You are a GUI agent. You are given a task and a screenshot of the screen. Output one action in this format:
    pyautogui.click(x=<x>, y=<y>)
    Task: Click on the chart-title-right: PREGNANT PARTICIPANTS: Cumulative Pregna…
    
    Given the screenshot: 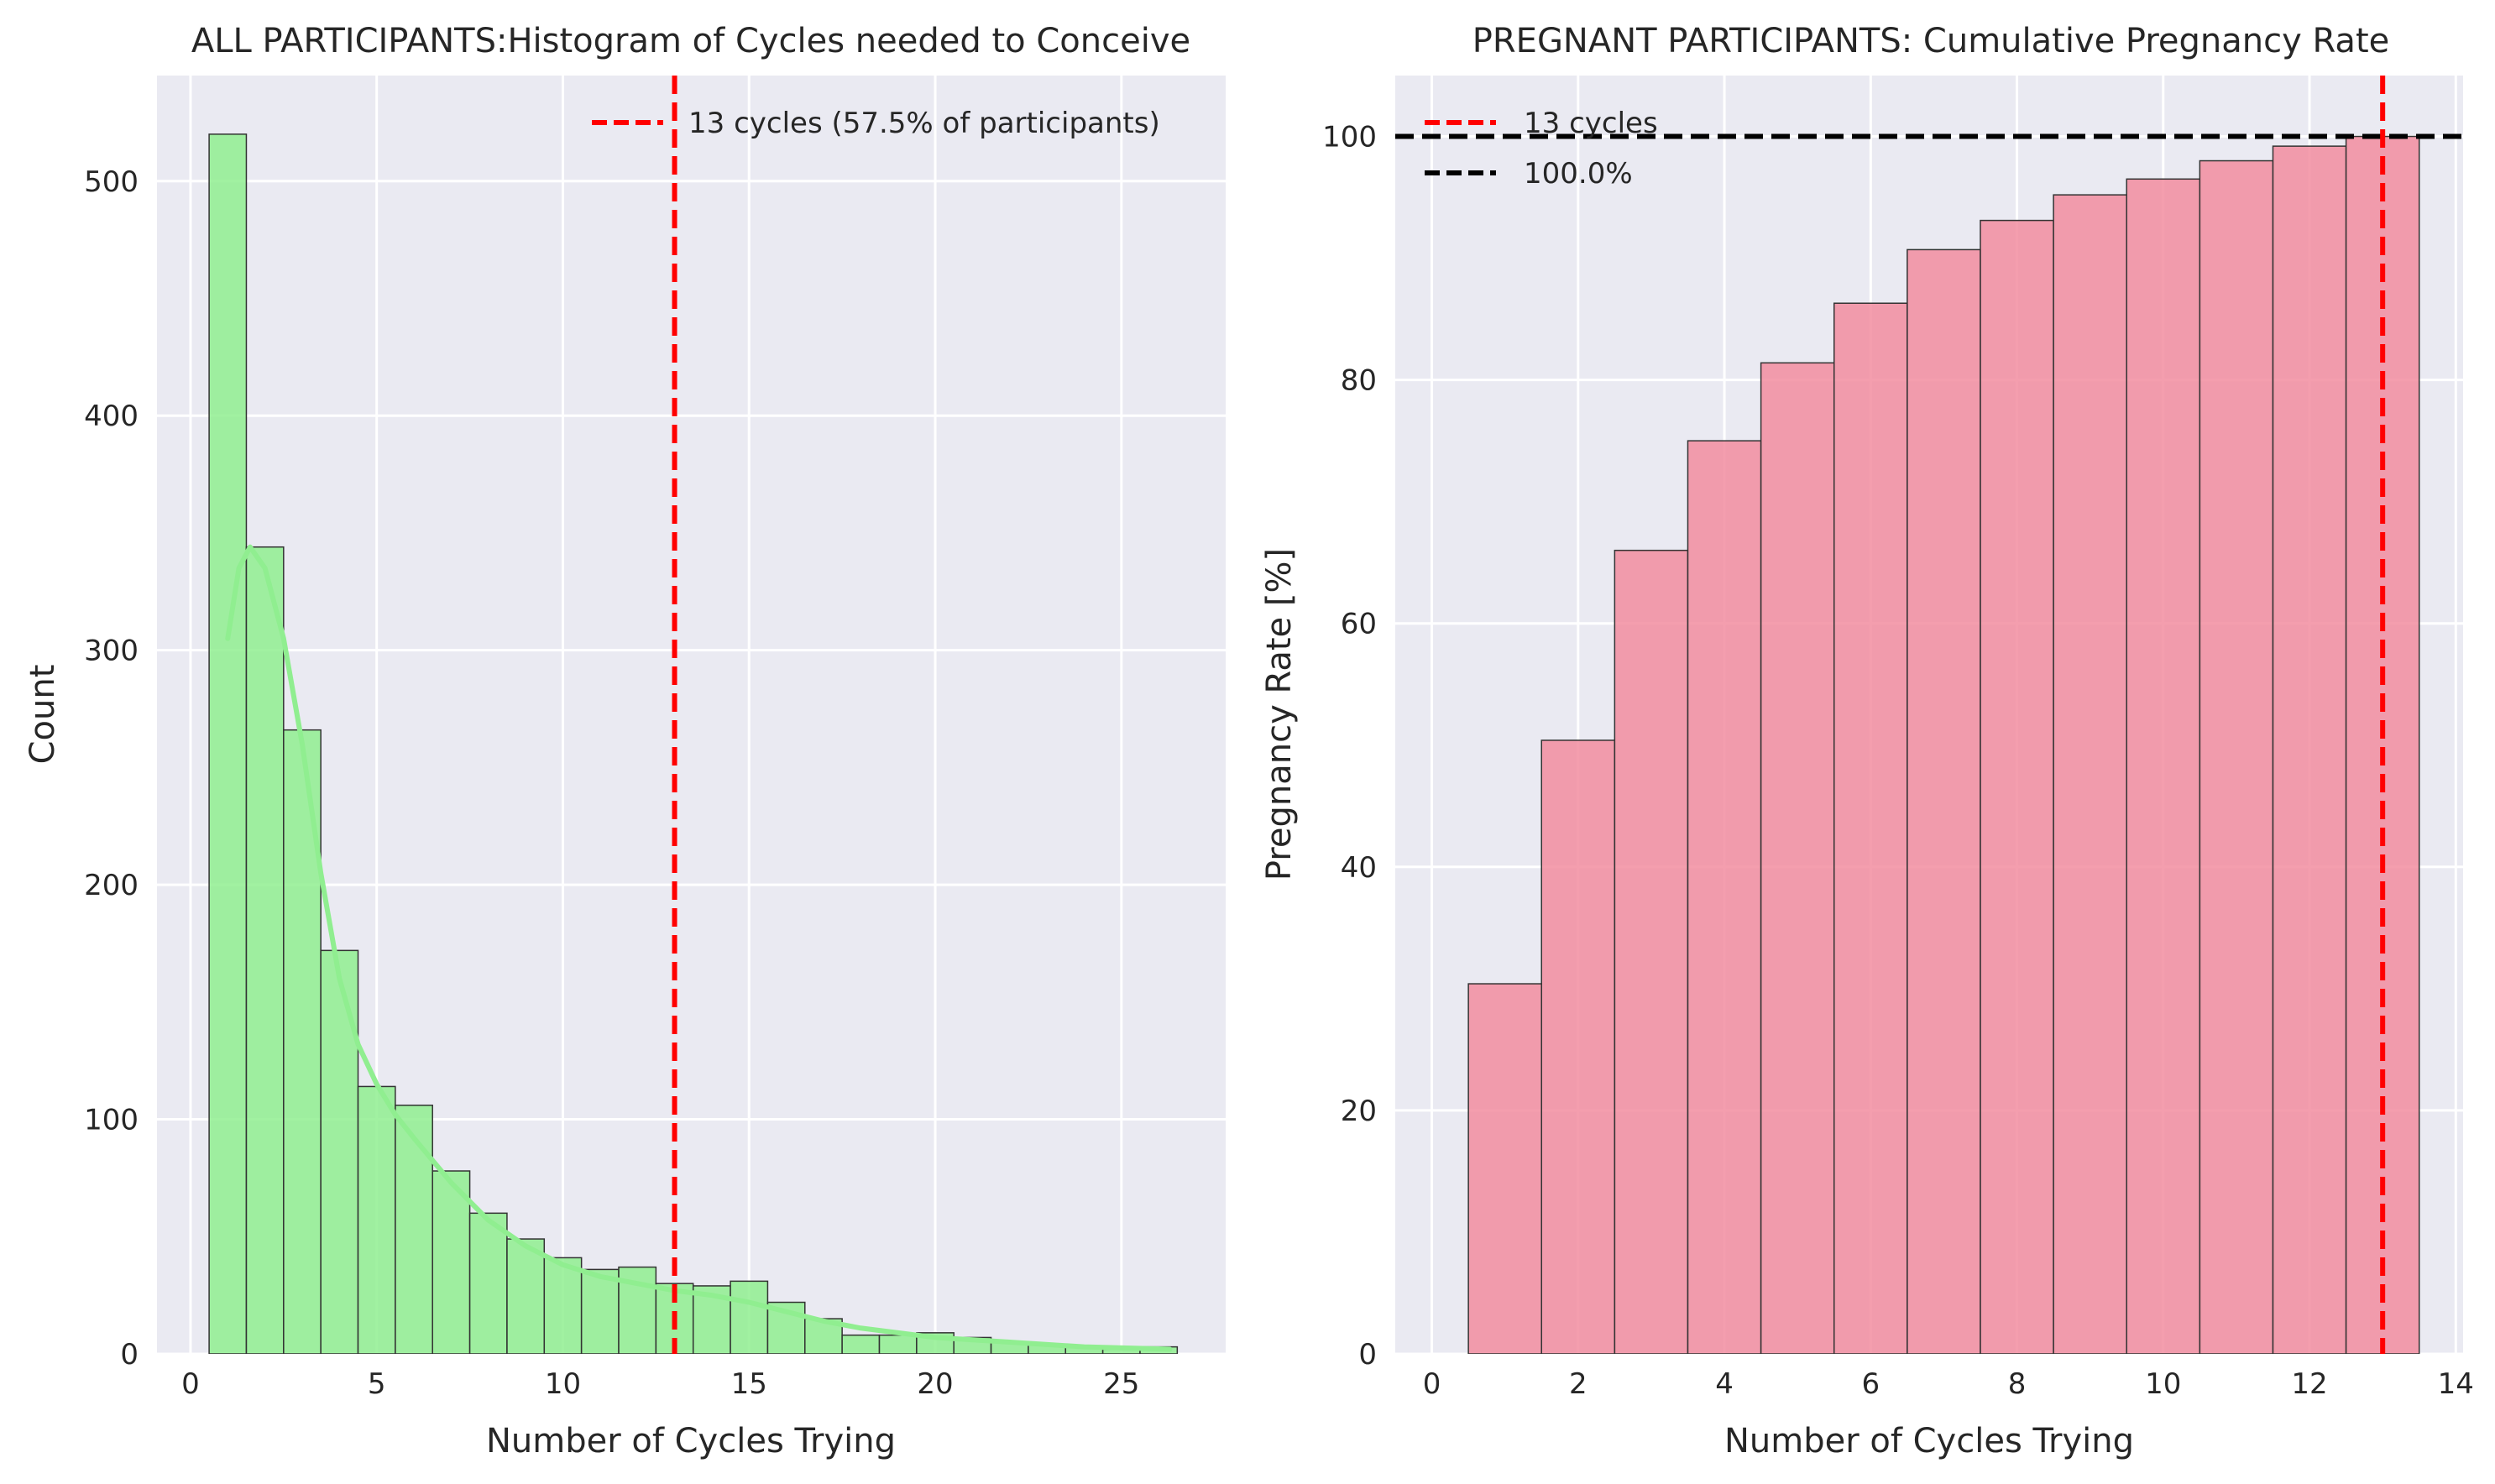 What is the action you would take?
    pyautogui.click(x=1930, y=41)
    